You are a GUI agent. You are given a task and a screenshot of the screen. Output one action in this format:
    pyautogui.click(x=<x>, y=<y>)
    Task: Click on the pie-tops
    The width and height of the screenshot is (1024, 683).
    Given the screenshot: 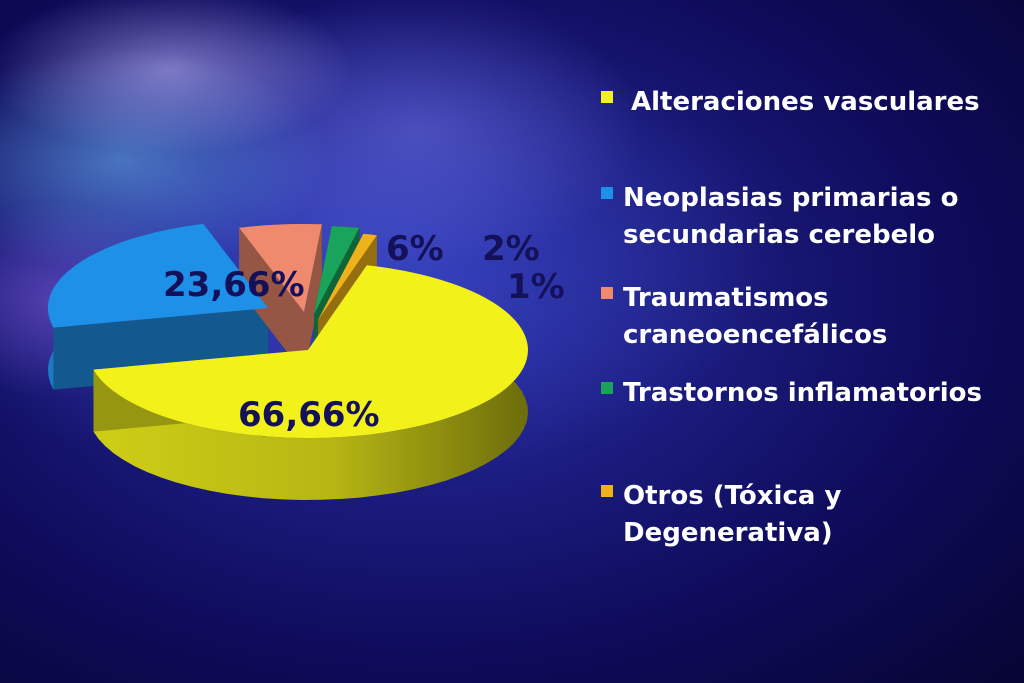 What is the action you would take?
    pyautogui.click(x=287, y=330)
    